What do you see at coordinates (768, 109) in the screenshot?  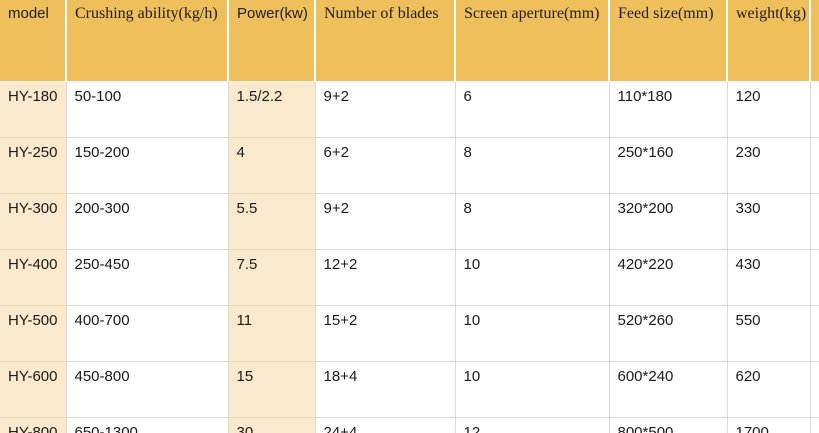 I see `cell-weight: 120` at bounding box center [768, 109].